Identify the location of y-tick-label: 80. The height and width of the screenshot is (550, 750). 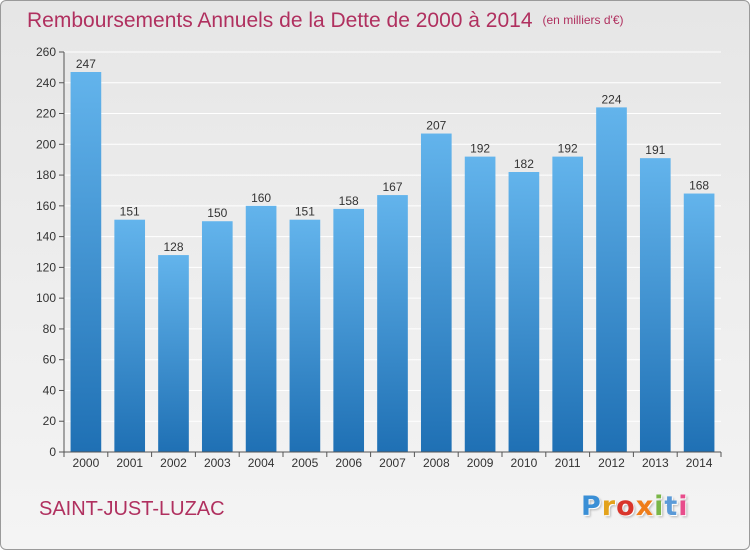
(50, 329).